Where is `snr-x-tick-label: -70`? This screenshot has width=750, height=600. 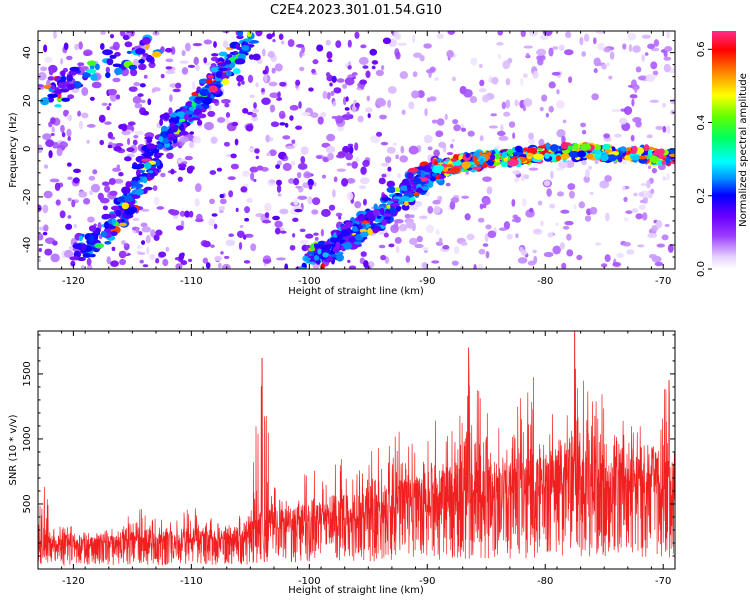
snr-x-tick-label: -70 is located at coordinates (663, 581).